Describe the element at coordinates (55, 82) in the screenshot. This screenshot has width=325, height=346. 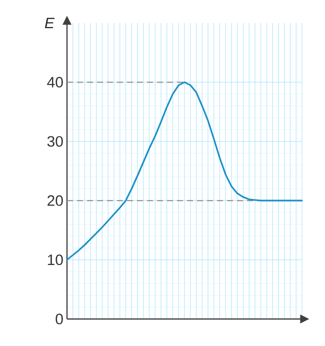
I see `y-tick-label: 40` at that location.